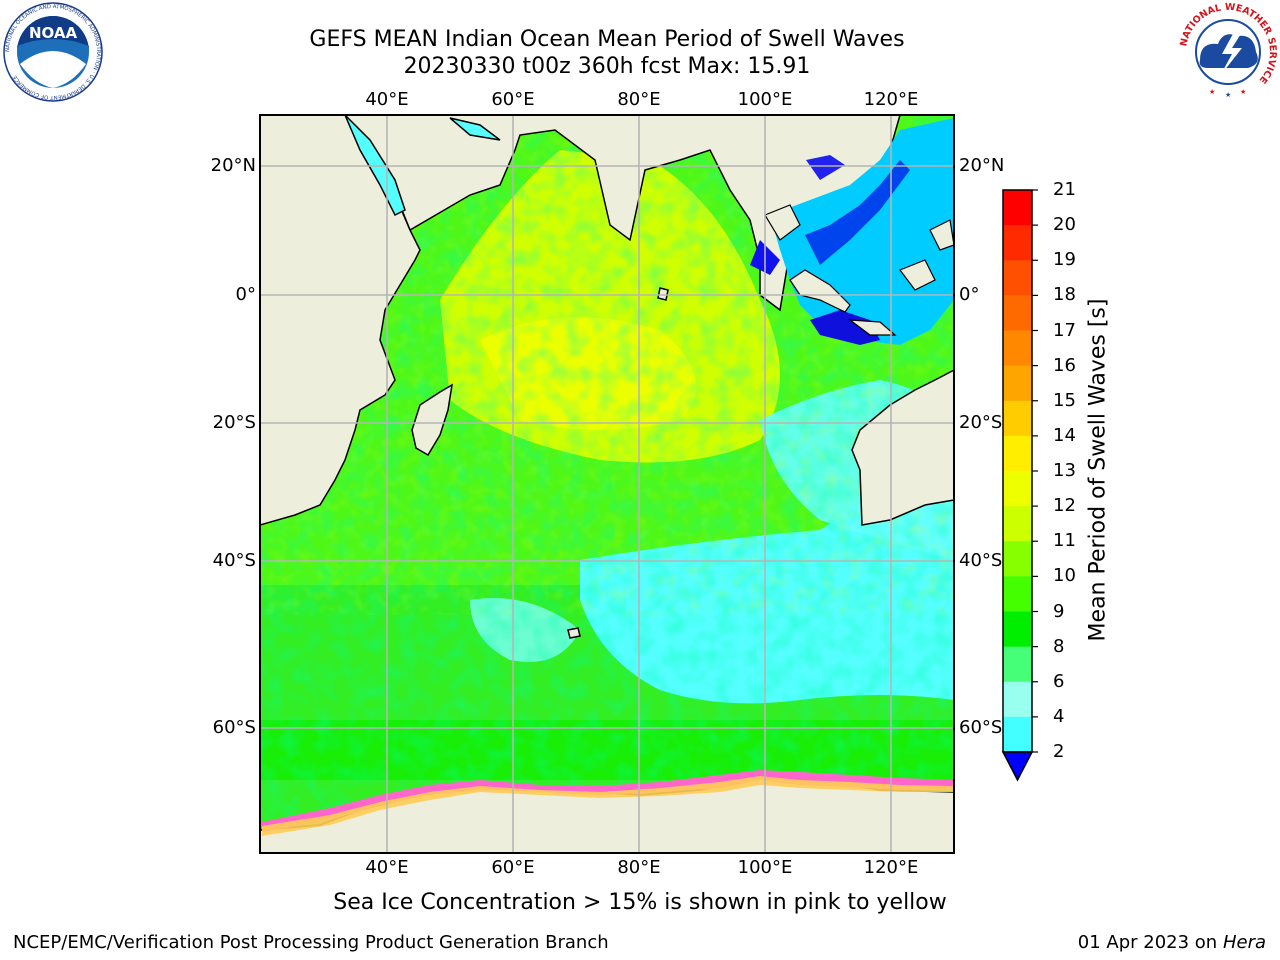  I want to click on top-tick-label: 120°E, so click(891, 99).